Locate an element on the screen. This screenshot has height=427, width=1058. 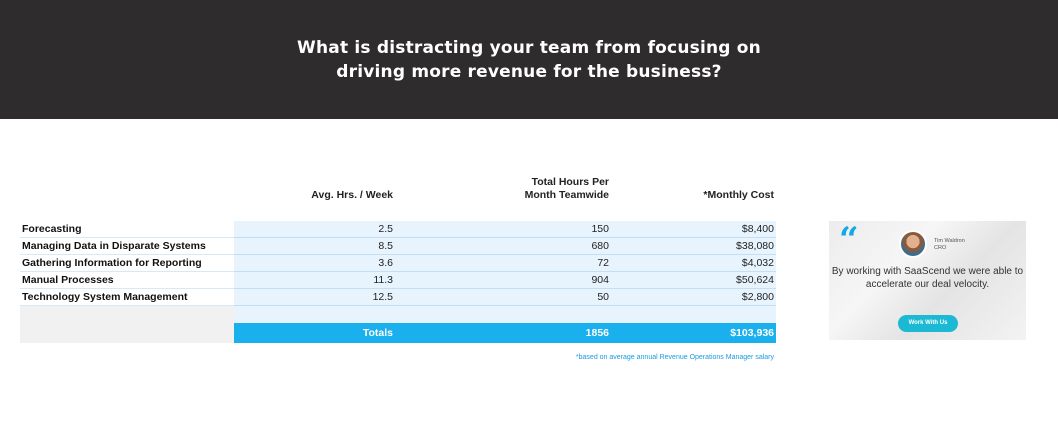
monthly-cost-cell: $2,800 is located at coordinates (692, 297).